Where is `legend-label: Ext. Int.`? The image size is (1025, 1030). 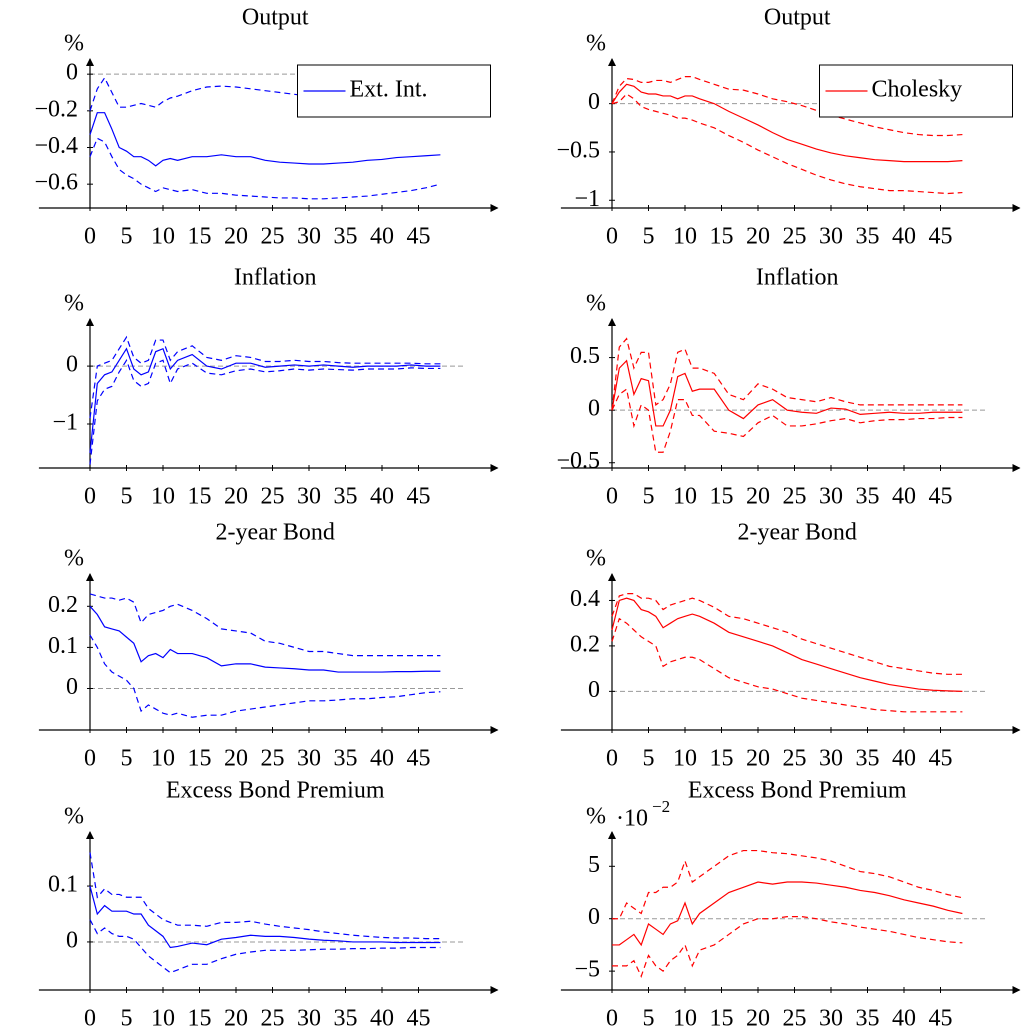
legend-label: Ext. Int. is located at coordinates (389, 90).